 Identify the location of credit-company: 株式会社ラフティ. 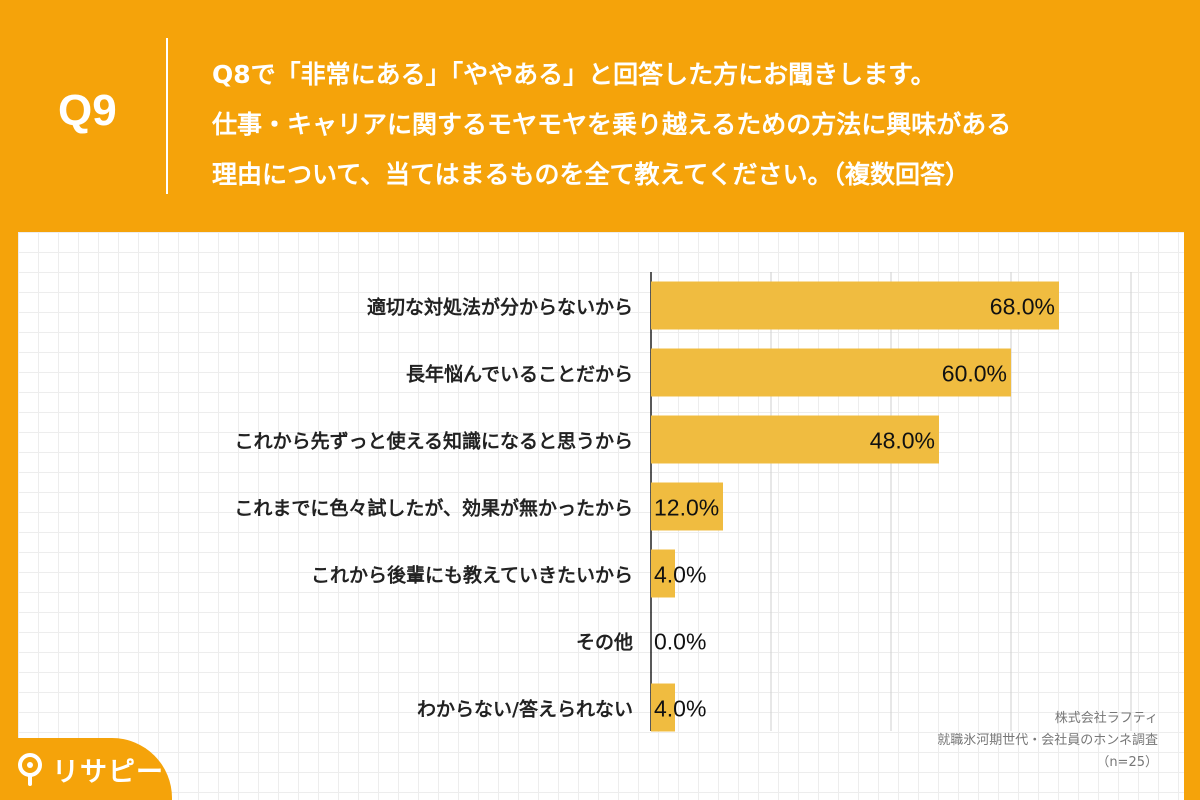
(1106, 718).